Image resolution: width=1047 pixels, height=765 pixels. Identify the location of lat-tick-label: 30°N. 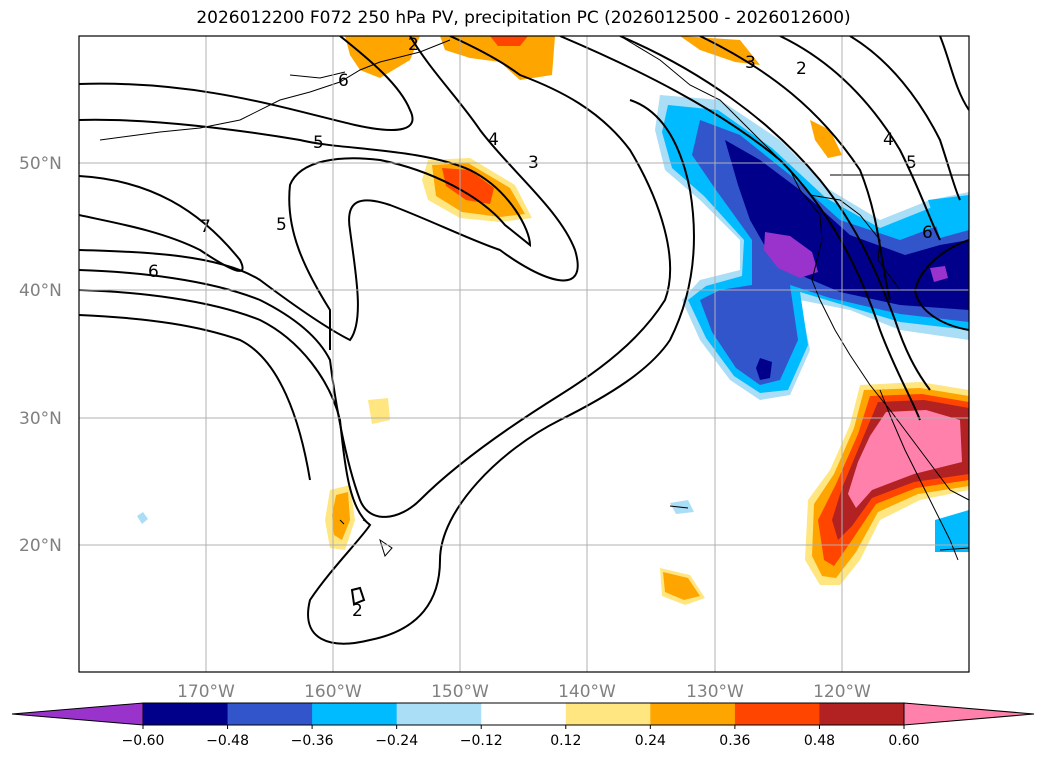
(40, 419).